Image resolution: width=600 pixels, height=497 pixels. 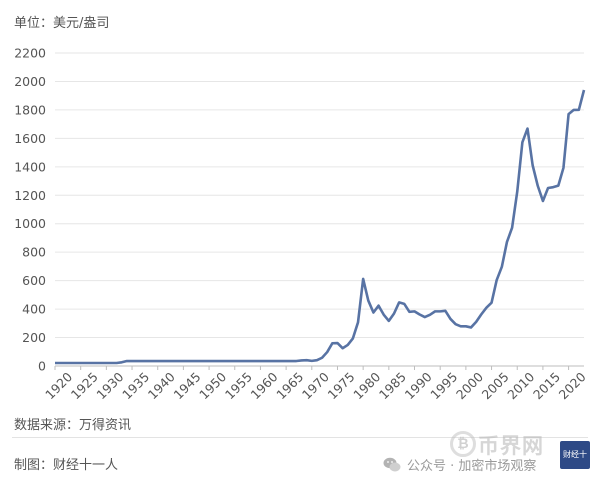 I want to click on footer-divider, so click(x=300, y=437).